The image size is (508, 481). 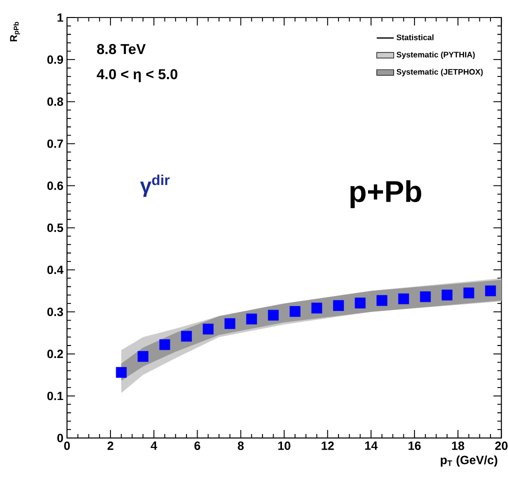 What do you see at coordinates (55, 396) in the screenshot?
I see `y-tick-label: 0.1` at bounding box center [55, 396].